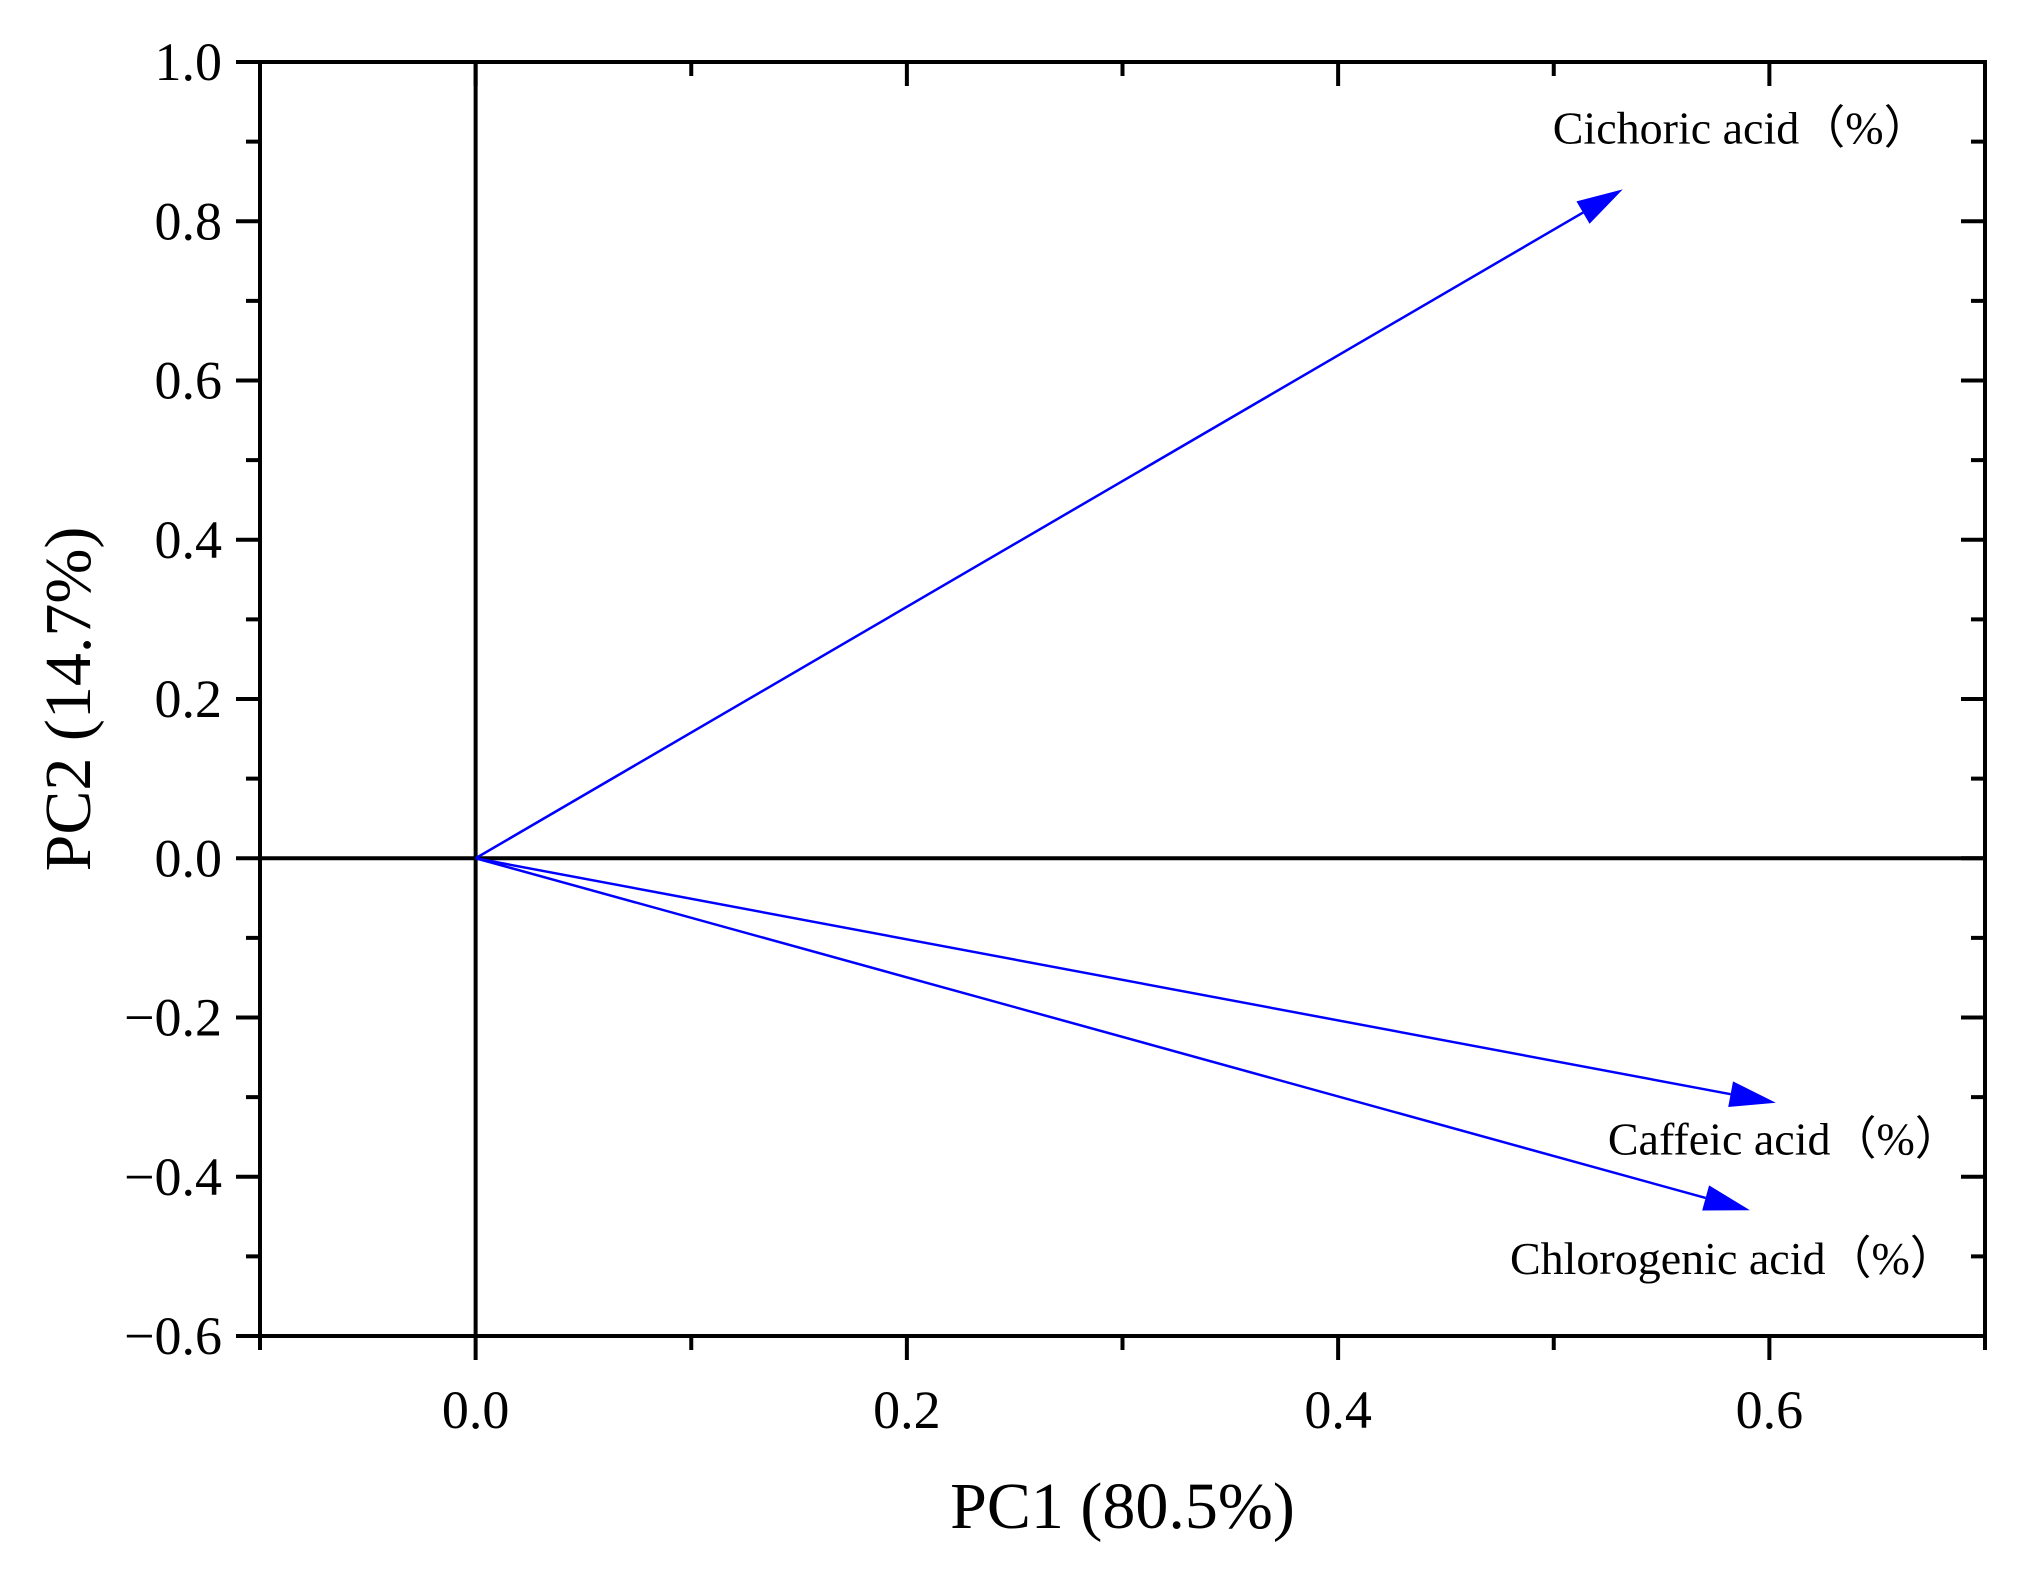 This screenshot has width=2021, height=1570. I want to click on x-axis-title: PC1 (80.5%), so click(1122, 1506).